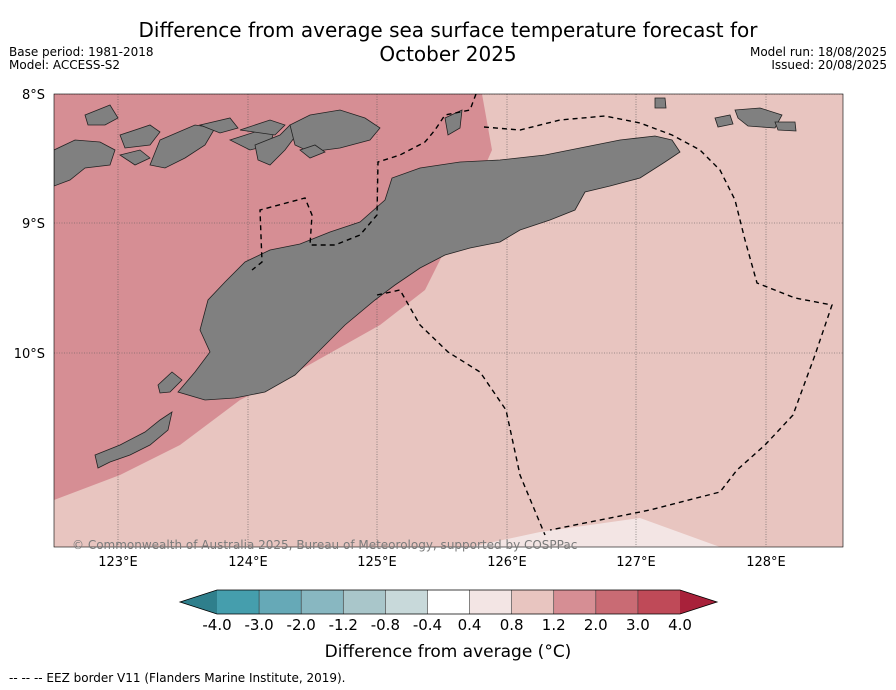 This screenshot has width=896, height=690. I want to click on title-line-2: October 2025, so click(448, 54).